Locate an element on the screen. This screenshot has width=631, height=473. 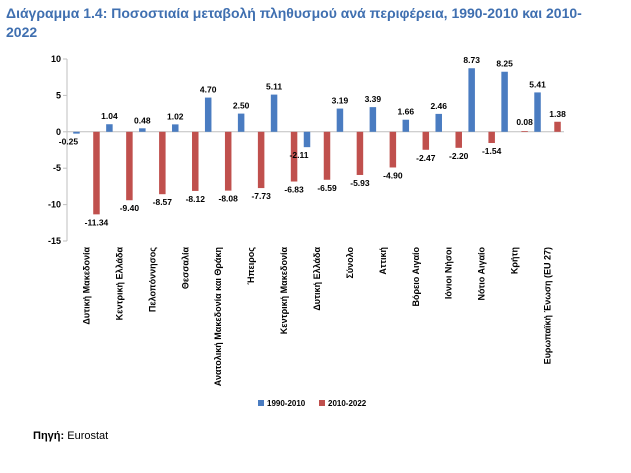
y-tick-label: 10 is located at coordinates (56, 59).